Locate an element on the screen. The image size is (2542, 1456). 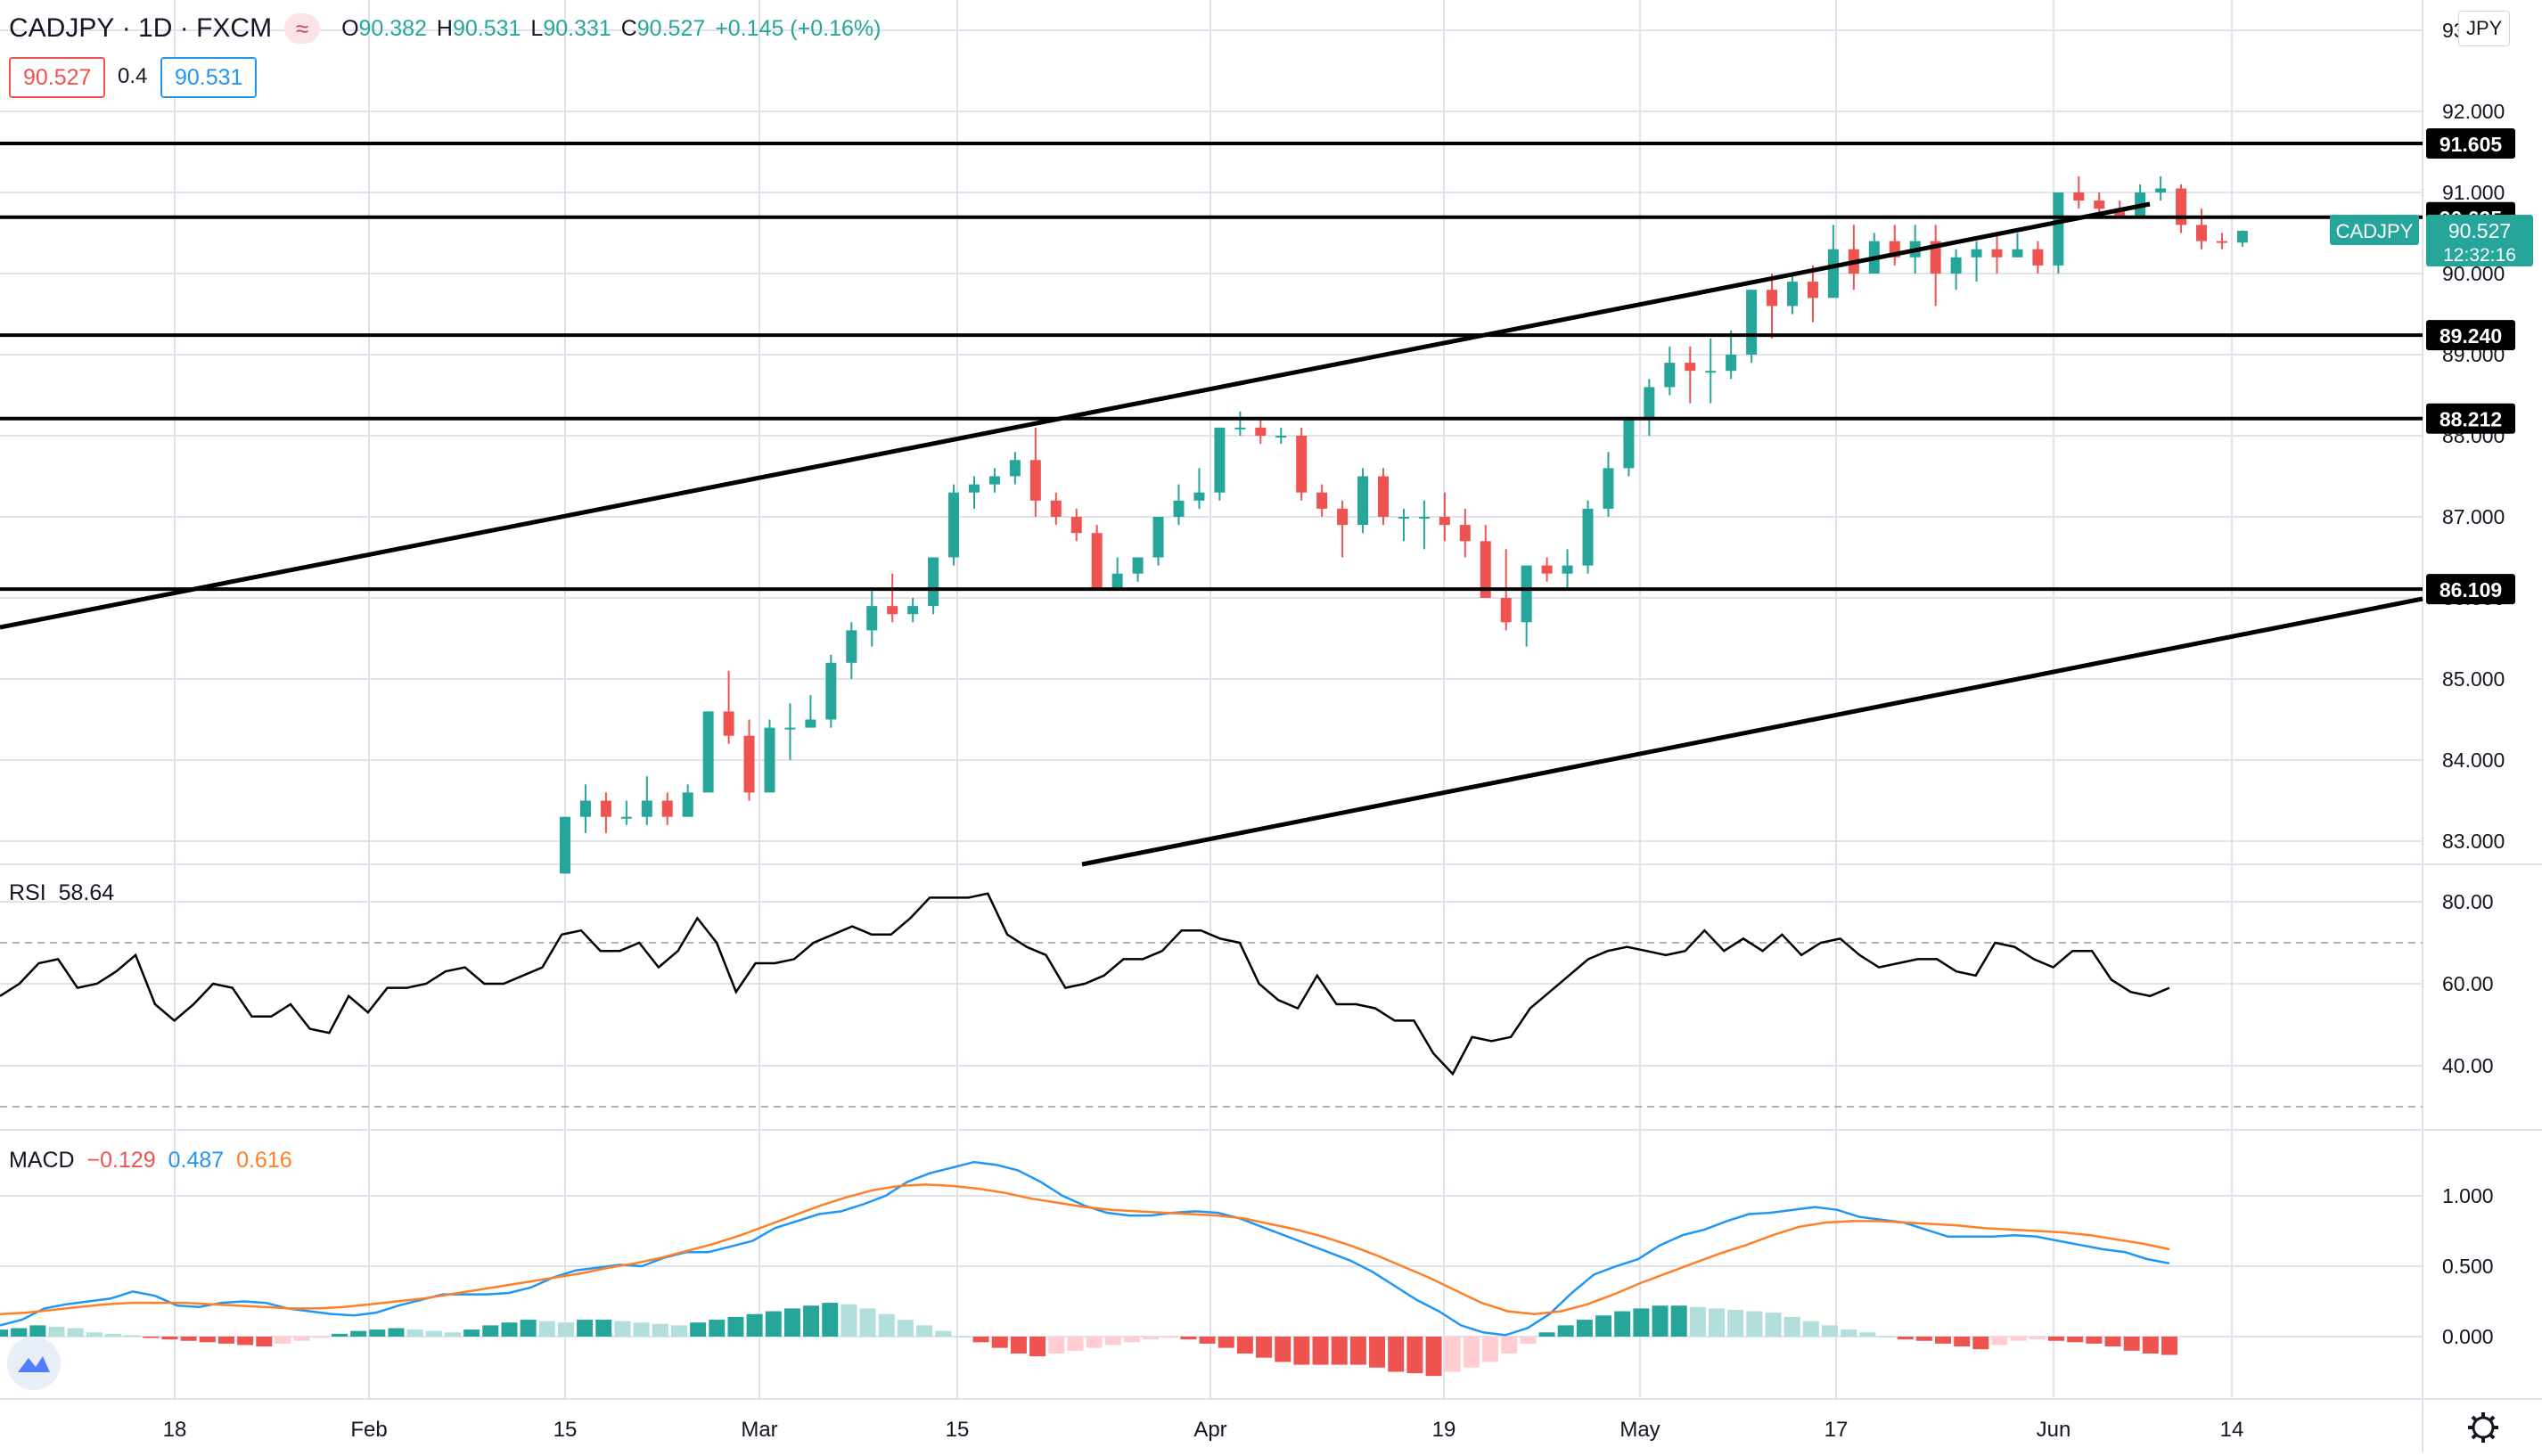
x-tick-label: 14 is located at coordinates (2232, 1430).